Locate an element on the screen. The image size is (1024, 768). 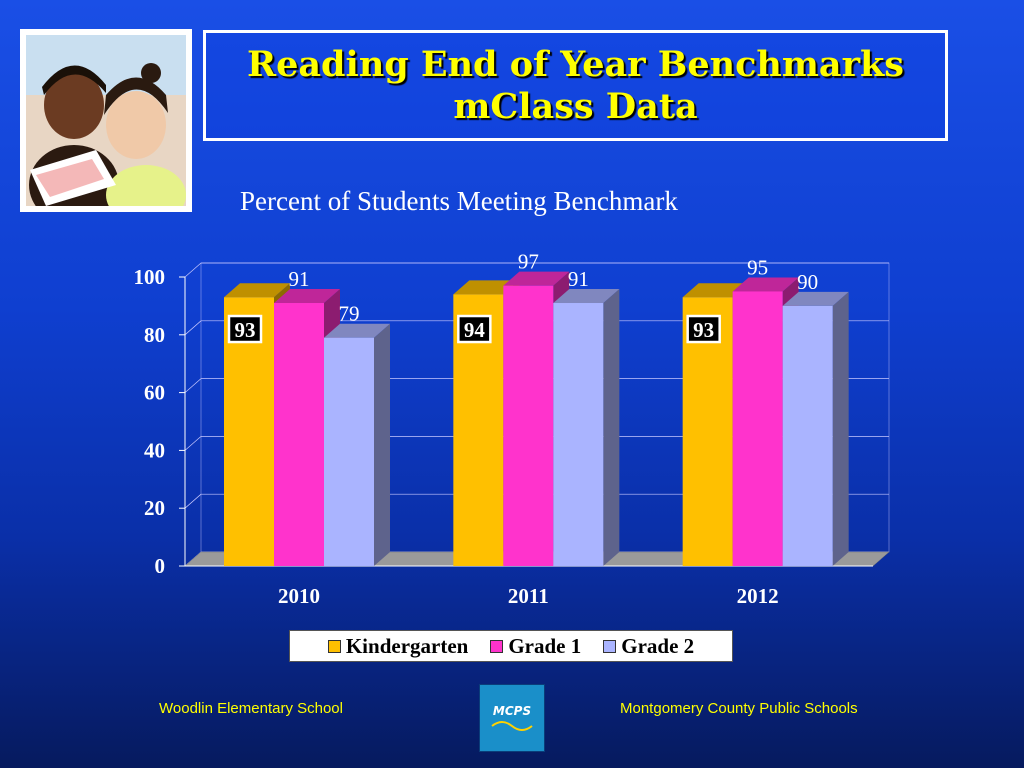
chart-title: Percent of Students Meeting Benchmark is located at coordinates (459, 201).